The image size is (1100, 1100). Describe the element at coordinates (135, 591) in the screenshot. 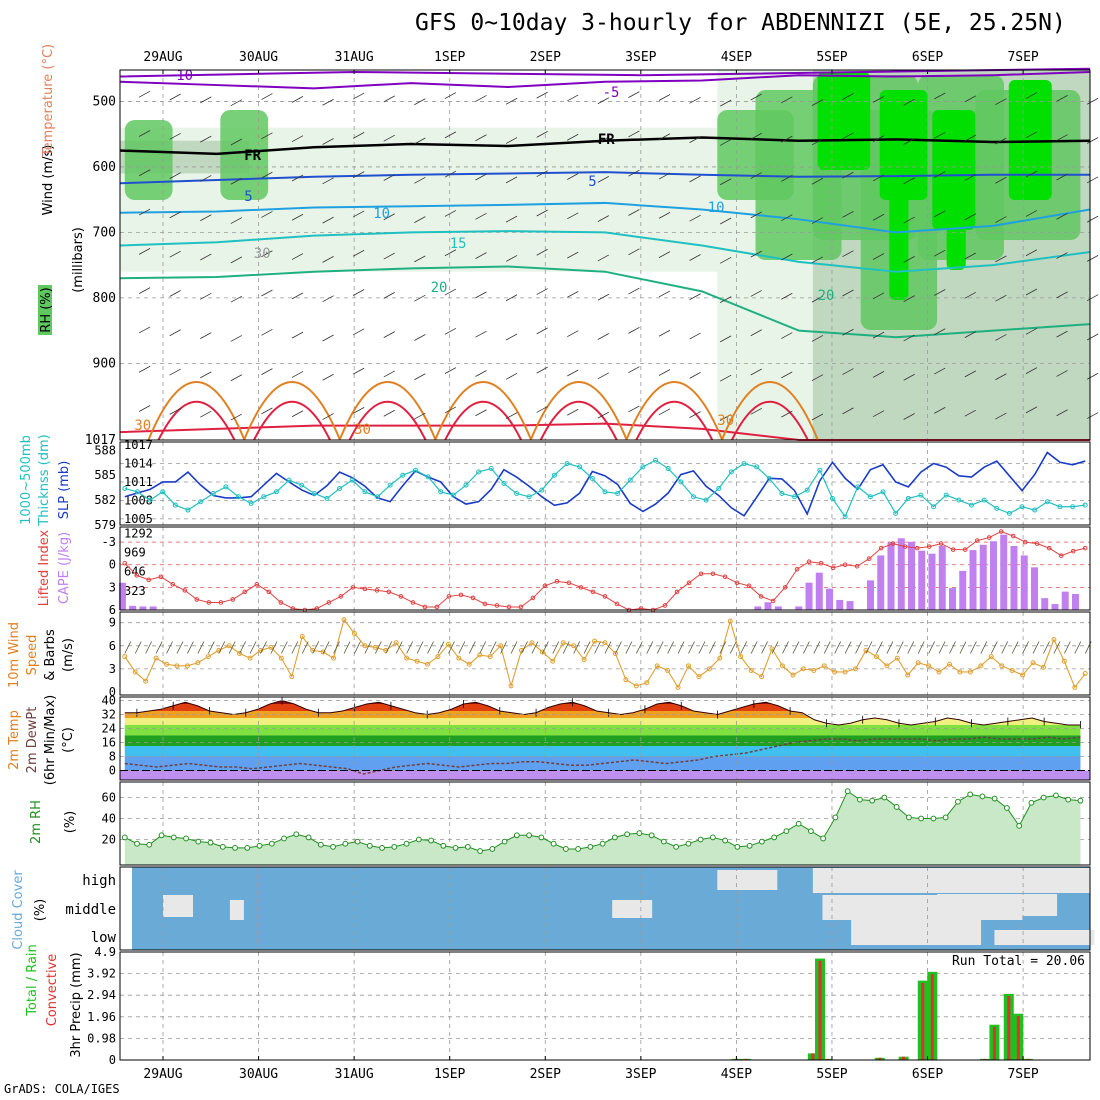

I see `cape-tick-label: 323` at that location.